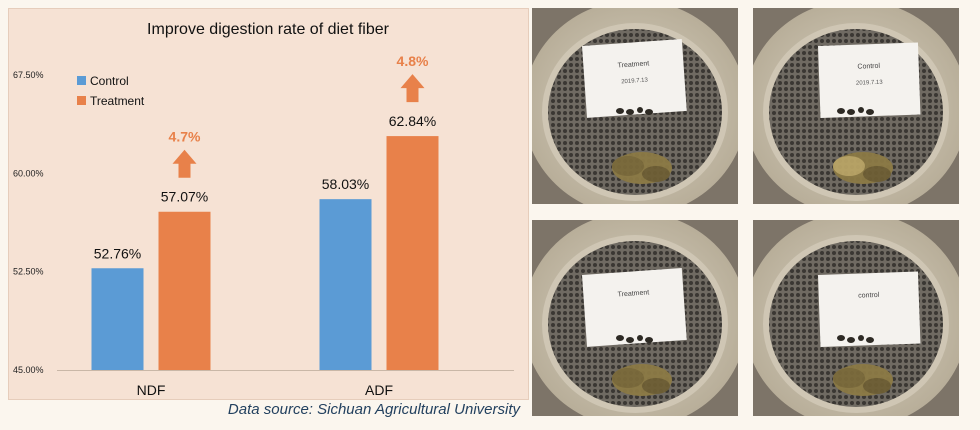 This screenshot has width=980, height=430. I want to click on sample-photo-2: Control 2019.7.13, so click(856, 106).